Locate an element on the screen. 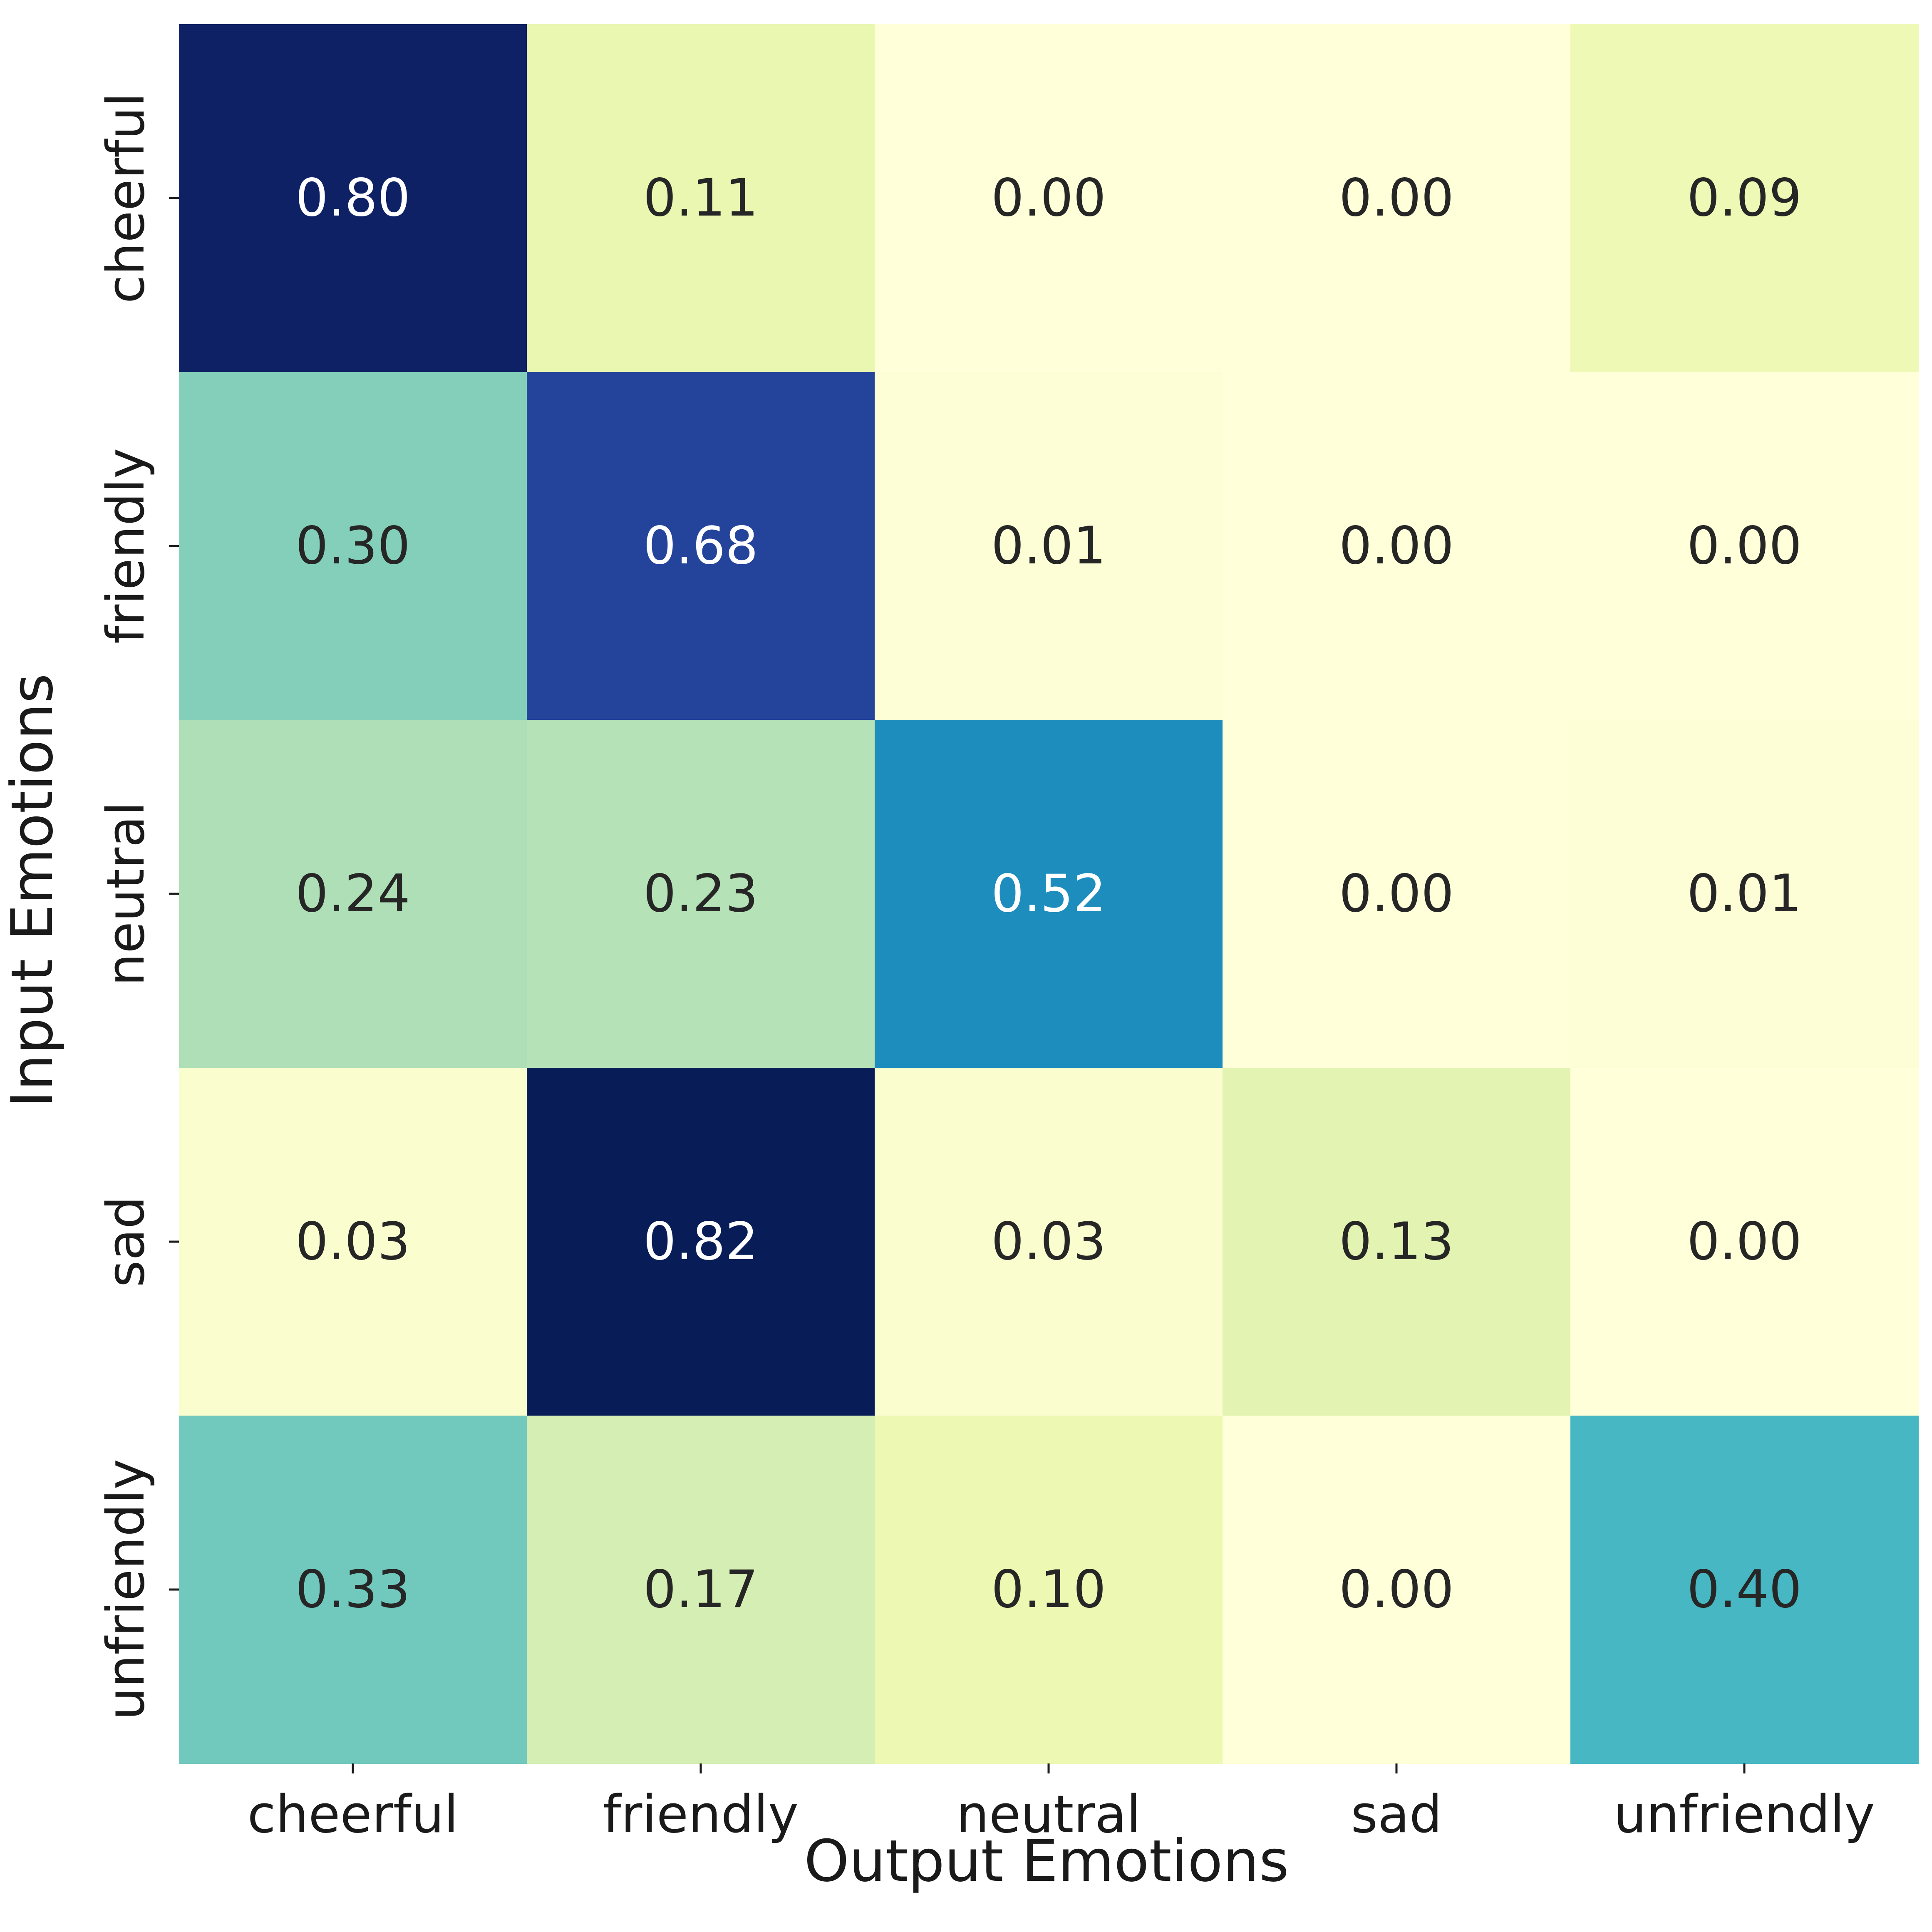  heatmap-cell-unfriendly-cheerful is located at coordinates (353, 1590).